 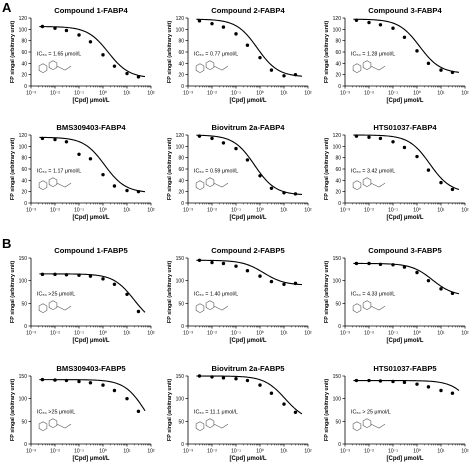 I want to click on chart-title: HTS01037-FABP5, so click(x=405, y=368).